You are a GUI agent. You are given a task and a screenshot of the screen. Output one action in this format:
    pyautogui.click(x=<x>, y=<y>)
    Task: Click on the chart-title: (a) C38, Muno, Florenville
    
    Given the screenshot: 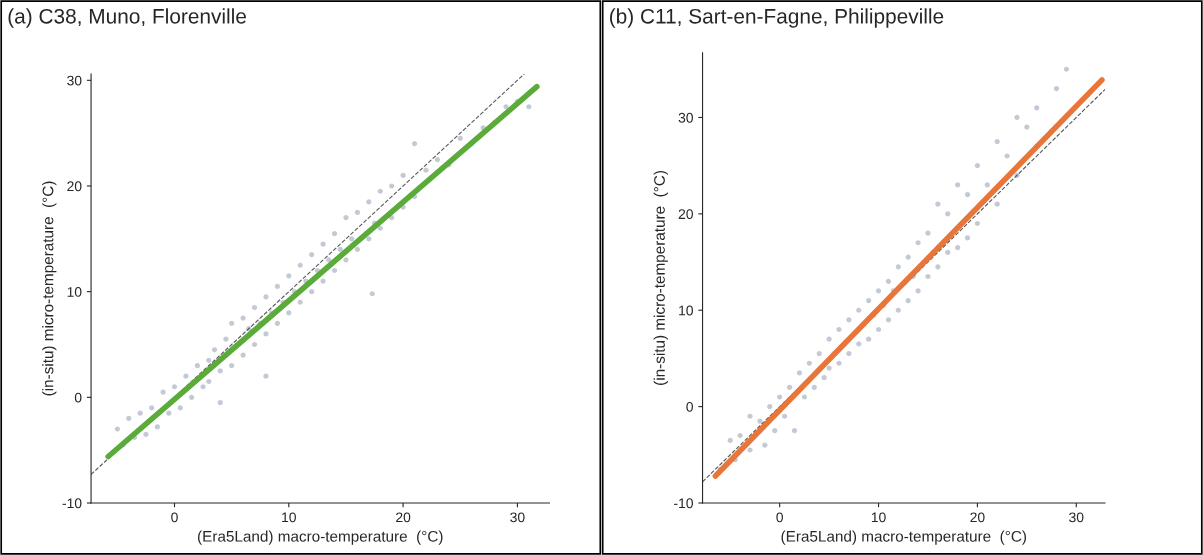 What is the action you would take?
    pyautogui.click(x=127, y=18)
    